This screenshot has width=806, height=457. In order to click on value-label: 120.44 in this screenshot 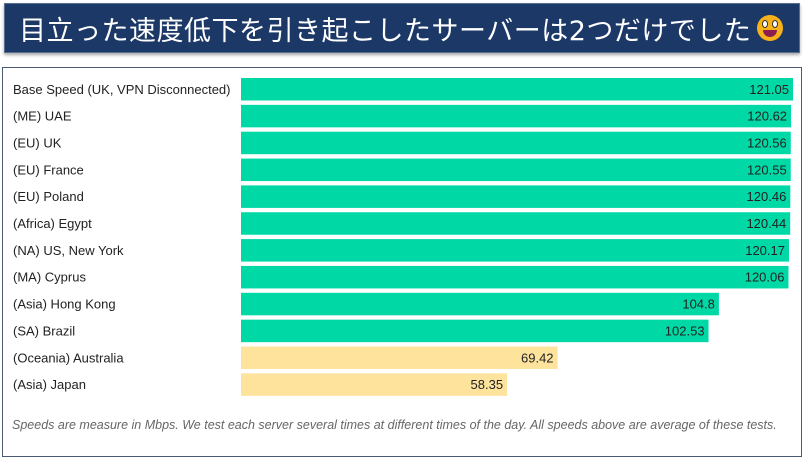, I will do `click(766, 223)`.